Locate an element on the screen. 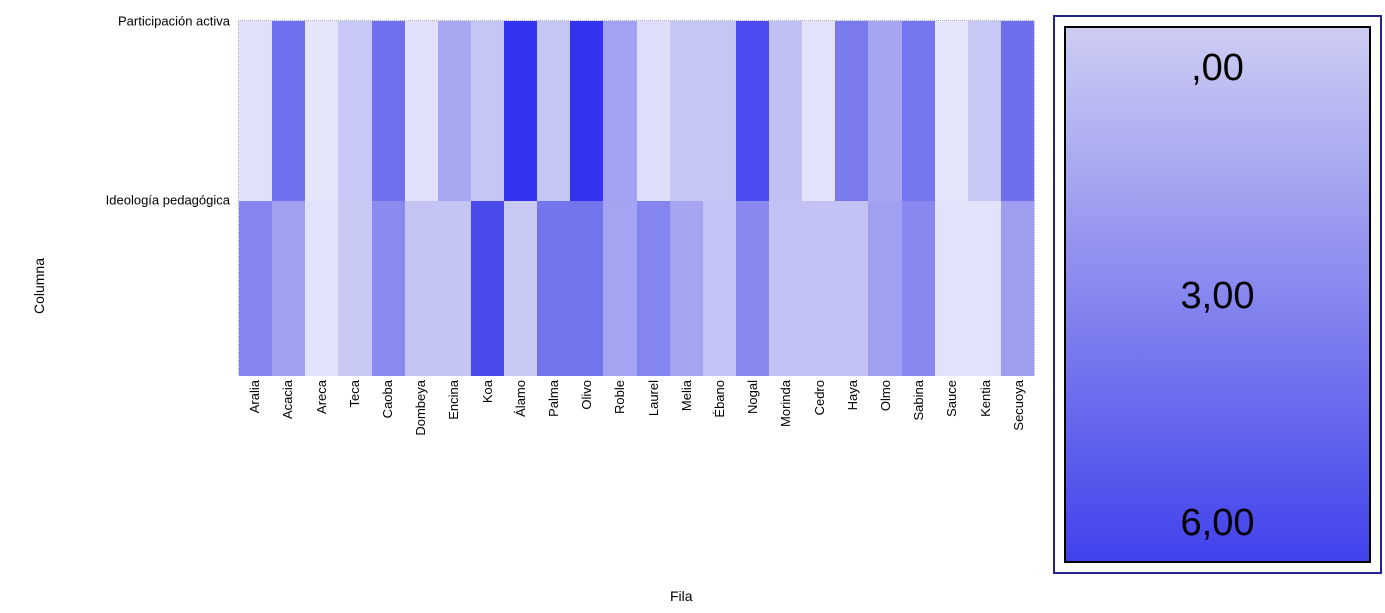 This screenshot has height=613, width=1385. x-tick-label: Sabina is located at coordinates (919, 400).